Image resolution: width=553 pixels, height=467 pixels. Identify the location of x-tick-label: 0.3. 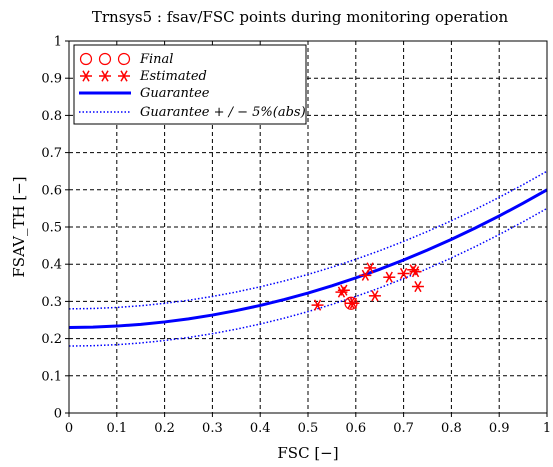
(212, 428).